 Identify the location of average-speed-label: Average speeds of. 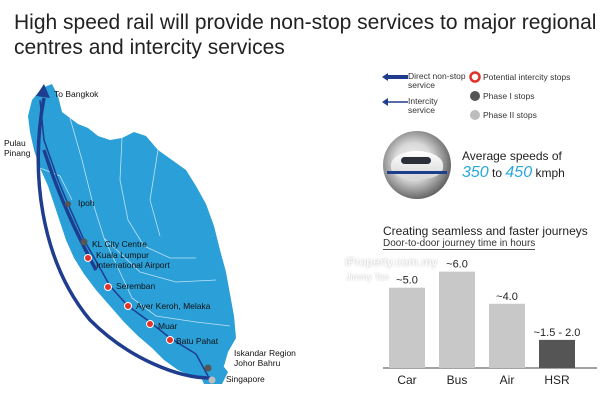
(512, 156).